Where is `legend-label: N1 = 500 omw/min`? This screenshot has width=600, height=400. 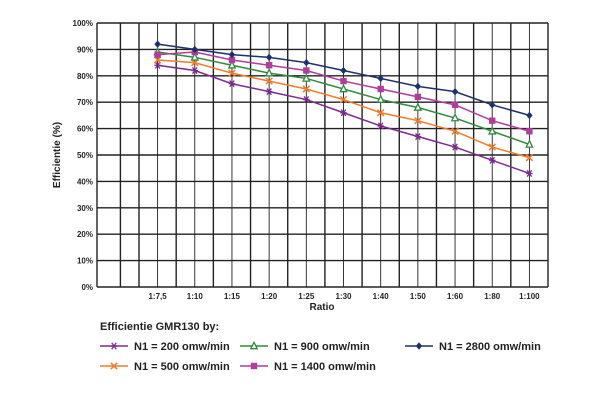 legend-label: N1 = 500 omw/min is located at coordinates (182, 367).